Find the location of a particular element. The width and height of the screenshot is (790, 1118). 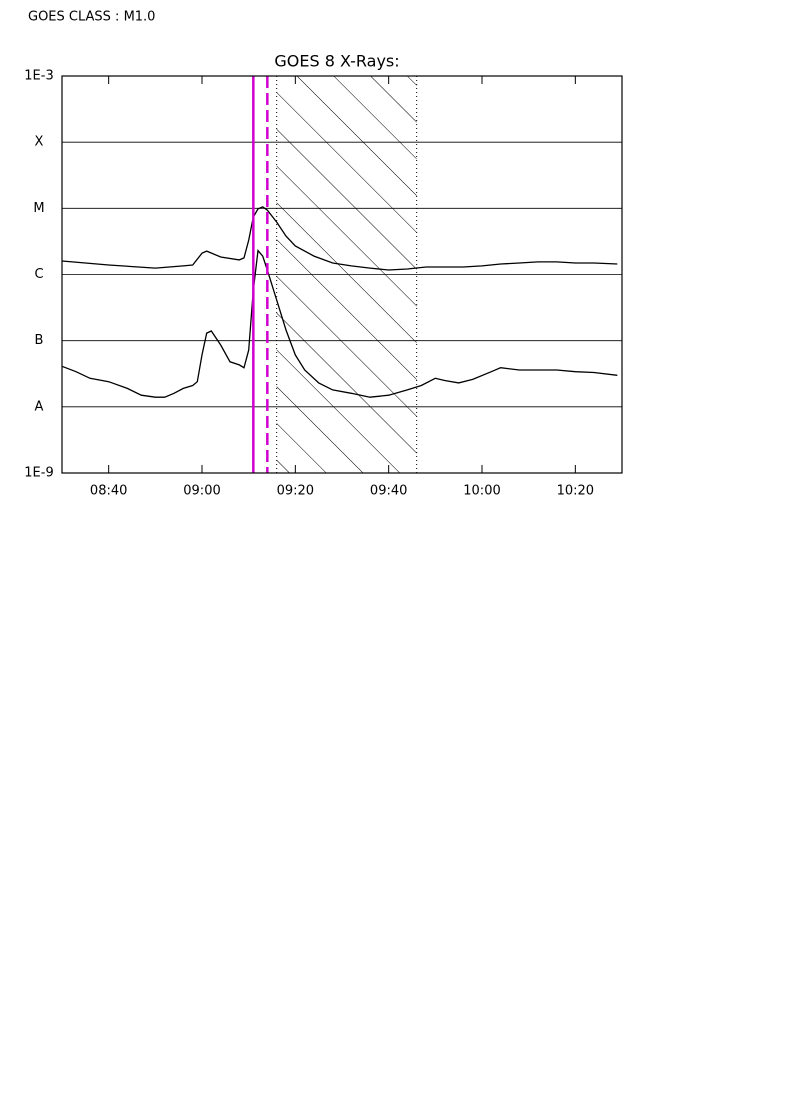

flux-line is located at coordinates (339, 238).